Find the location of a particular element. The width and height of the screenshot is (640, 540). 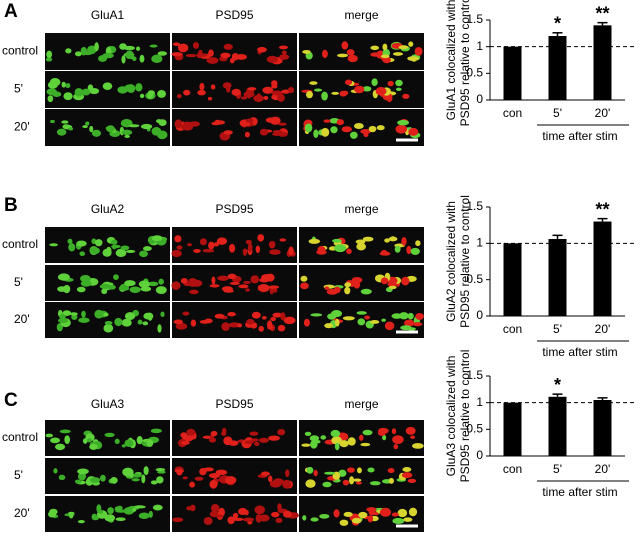

significance: ** is located at coordinates (602, 209).